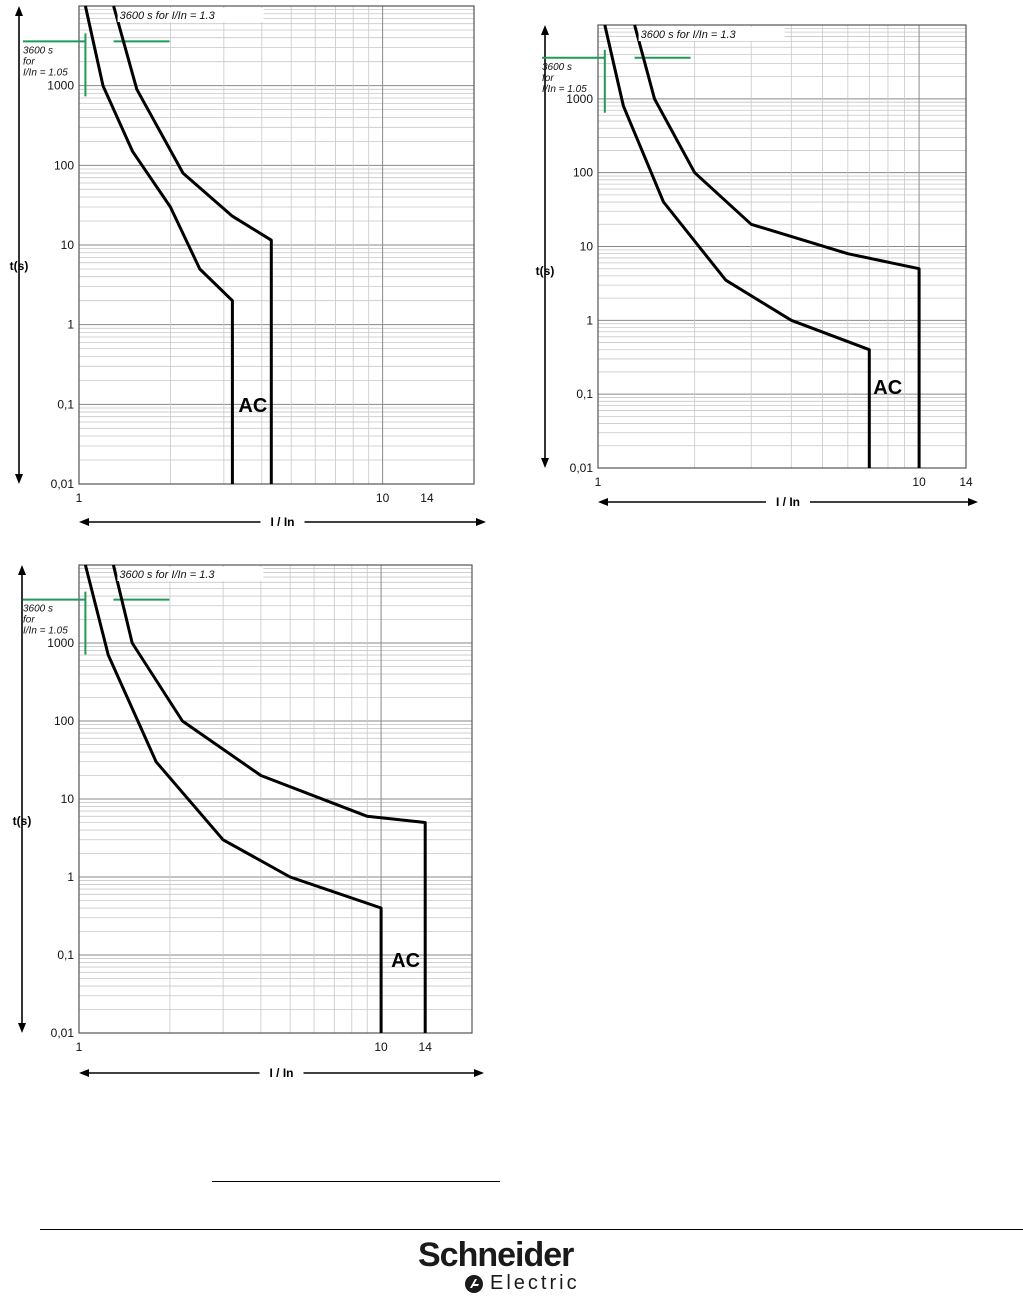 This screenshot has height=1296, width=1023. I want to click on footer-rule, so click(531, 1229).